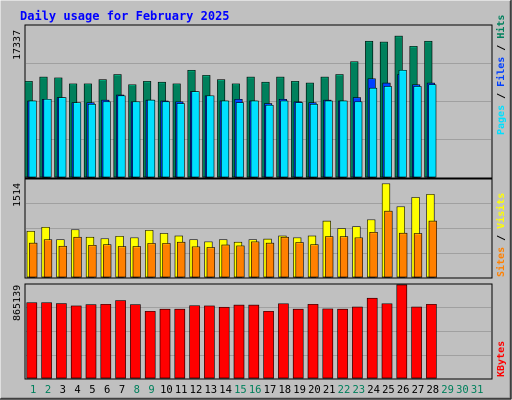 This screenshot has height=400, width=512. I want to click on x-tick-label: 29, so click(447, 390).